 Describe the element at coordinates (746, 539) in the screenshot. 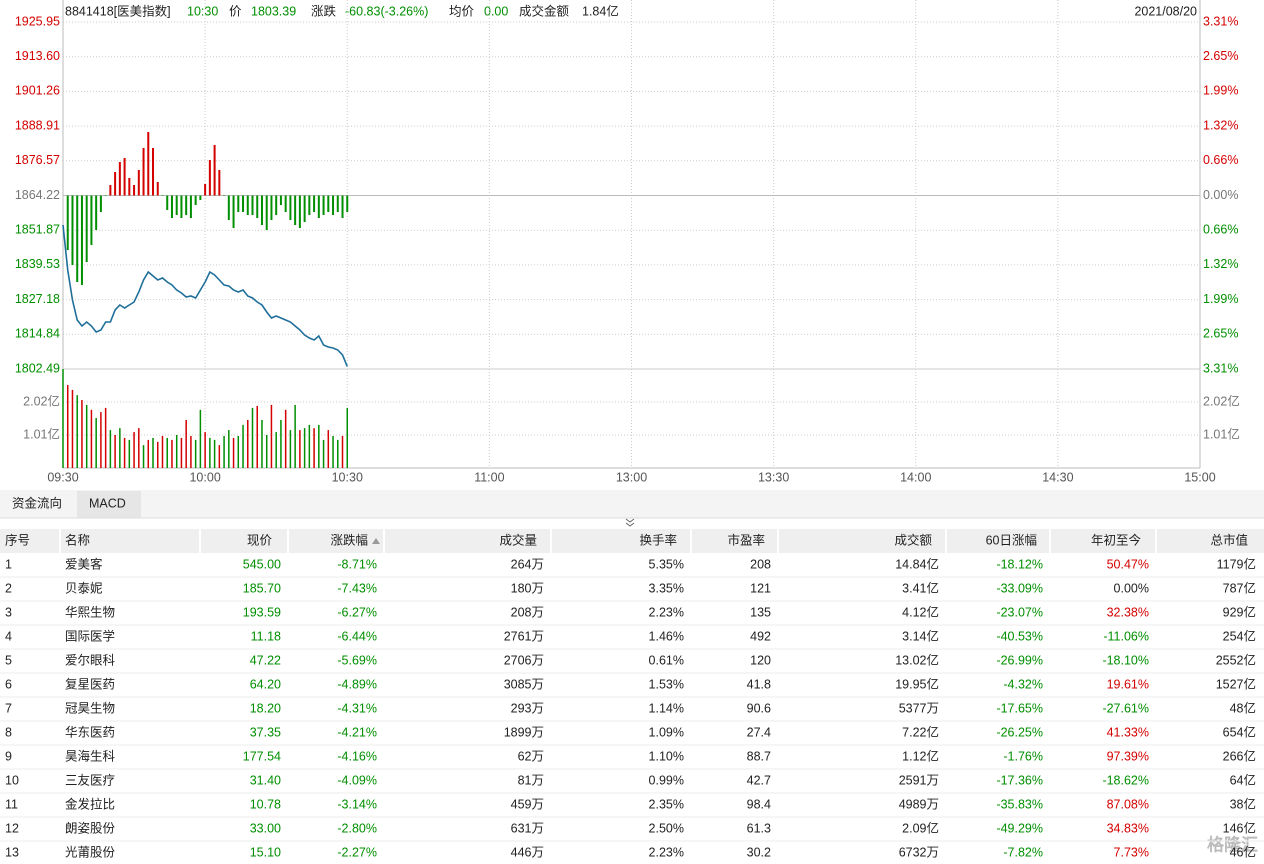

I see `column-header: 市盈率` at that location.